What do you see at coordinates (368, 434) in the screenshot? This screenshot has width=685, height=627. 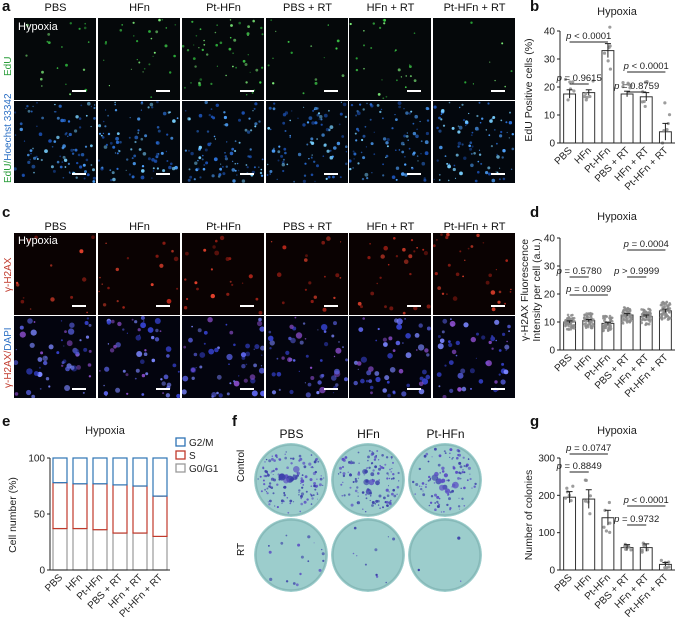 I see `dish-column-header-1: HFn` at bounding box center [368, 434].